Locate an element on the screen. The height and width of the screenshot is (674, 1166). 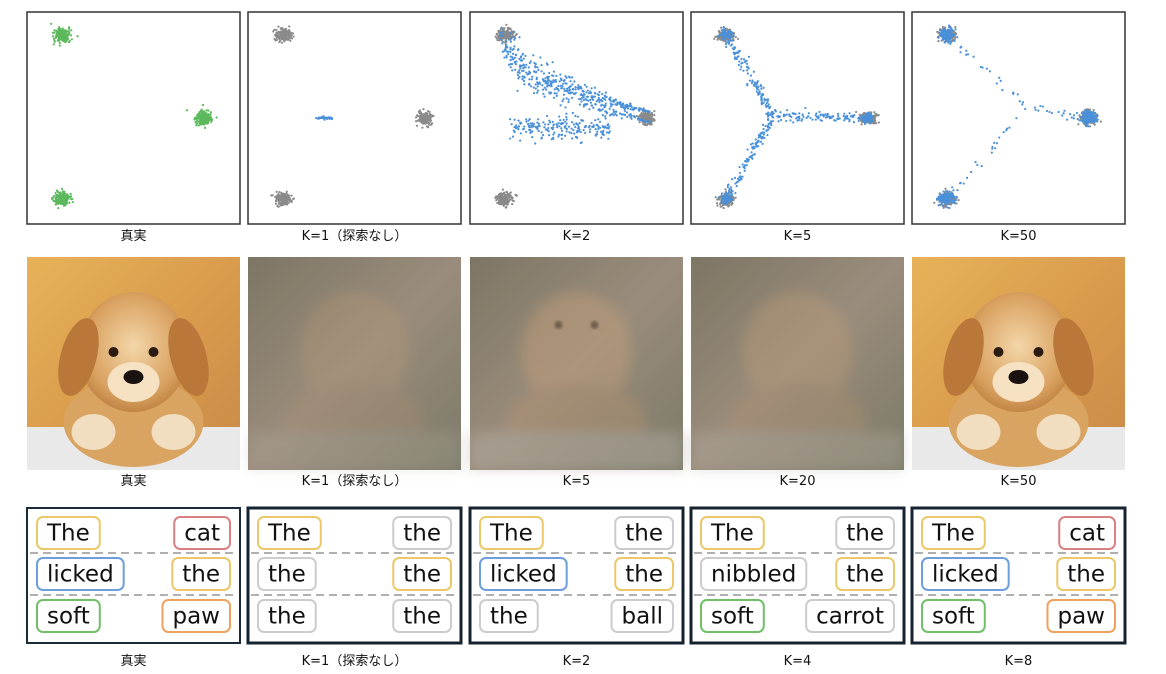
paw is located at coordinates (173, 432).